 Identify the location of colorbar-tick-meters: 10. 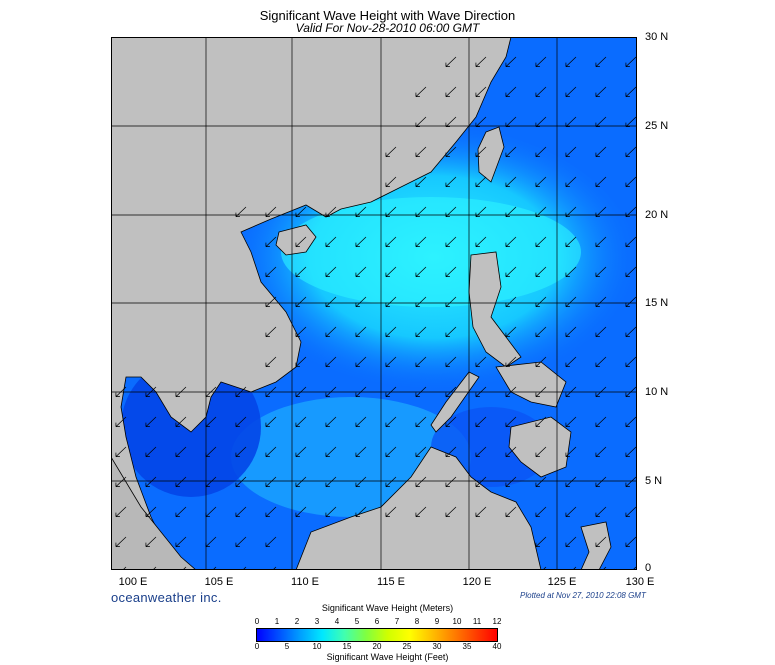
(457, 621).